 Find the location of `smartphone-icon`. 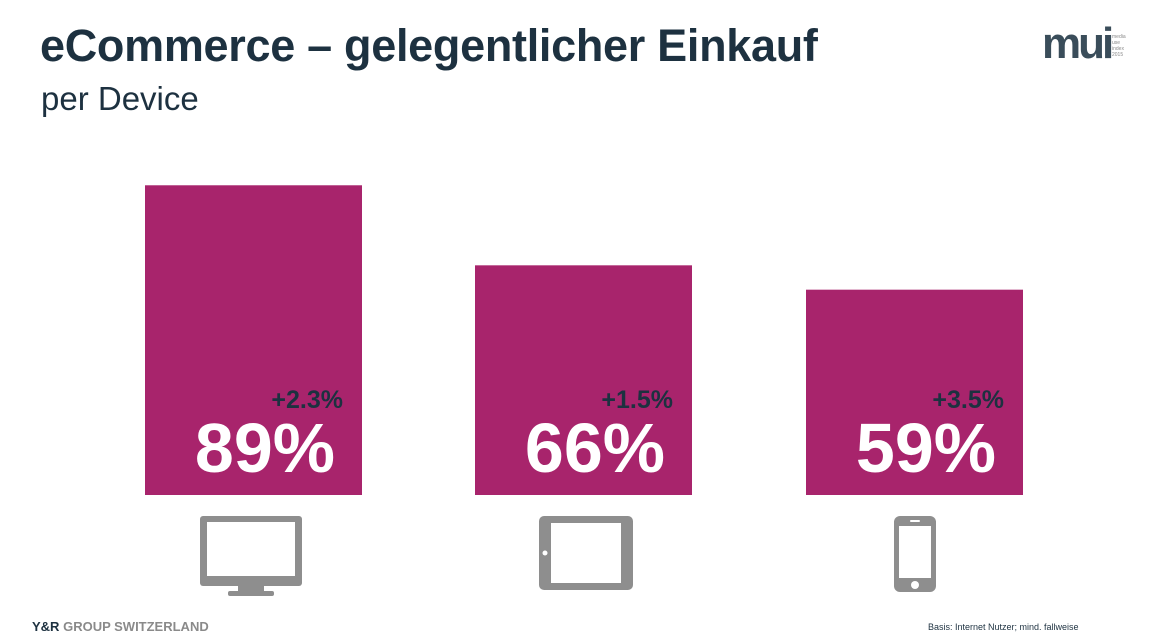

smartphone-icon is located at coordinates (915, 554).